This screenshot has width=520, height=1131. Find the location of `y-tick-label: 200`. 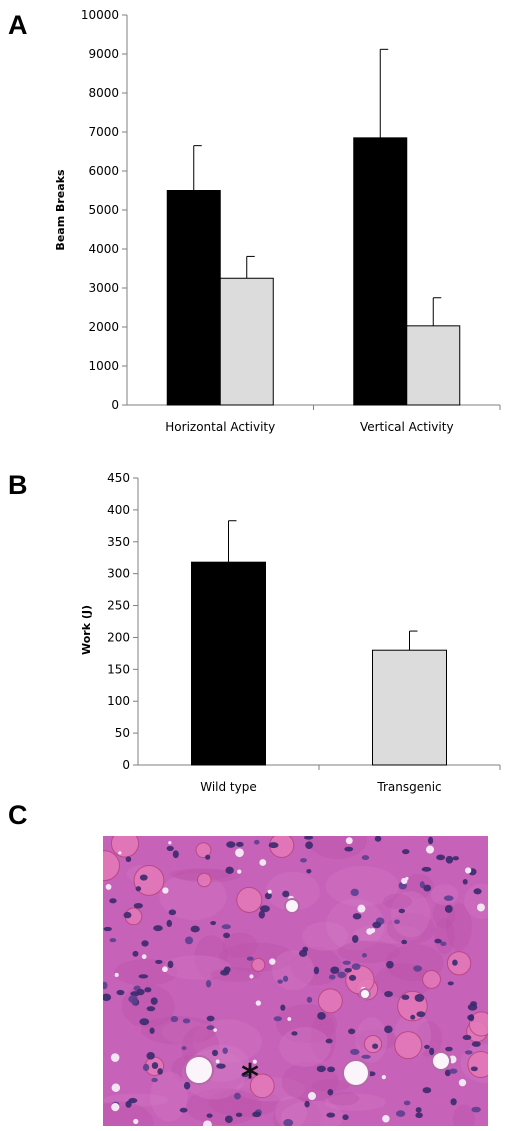

y-tick-label: 200 is located at coordinates (118, 637).